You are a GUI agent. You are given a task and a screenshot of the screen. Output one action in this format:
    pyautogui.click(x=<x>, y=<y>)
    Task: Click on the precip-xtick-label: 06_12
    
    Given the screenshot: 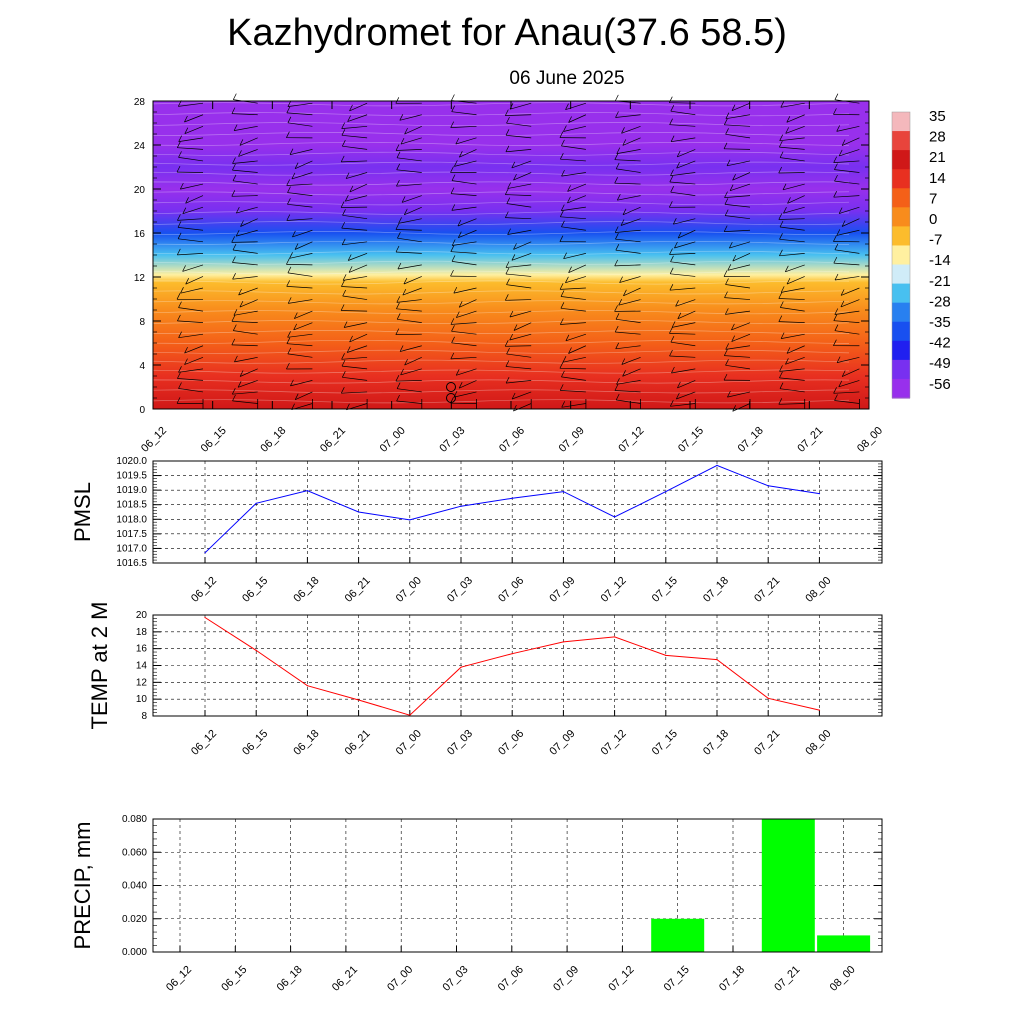 What is the action you would take?
    pyautogui.click(x=179, y=979)
    